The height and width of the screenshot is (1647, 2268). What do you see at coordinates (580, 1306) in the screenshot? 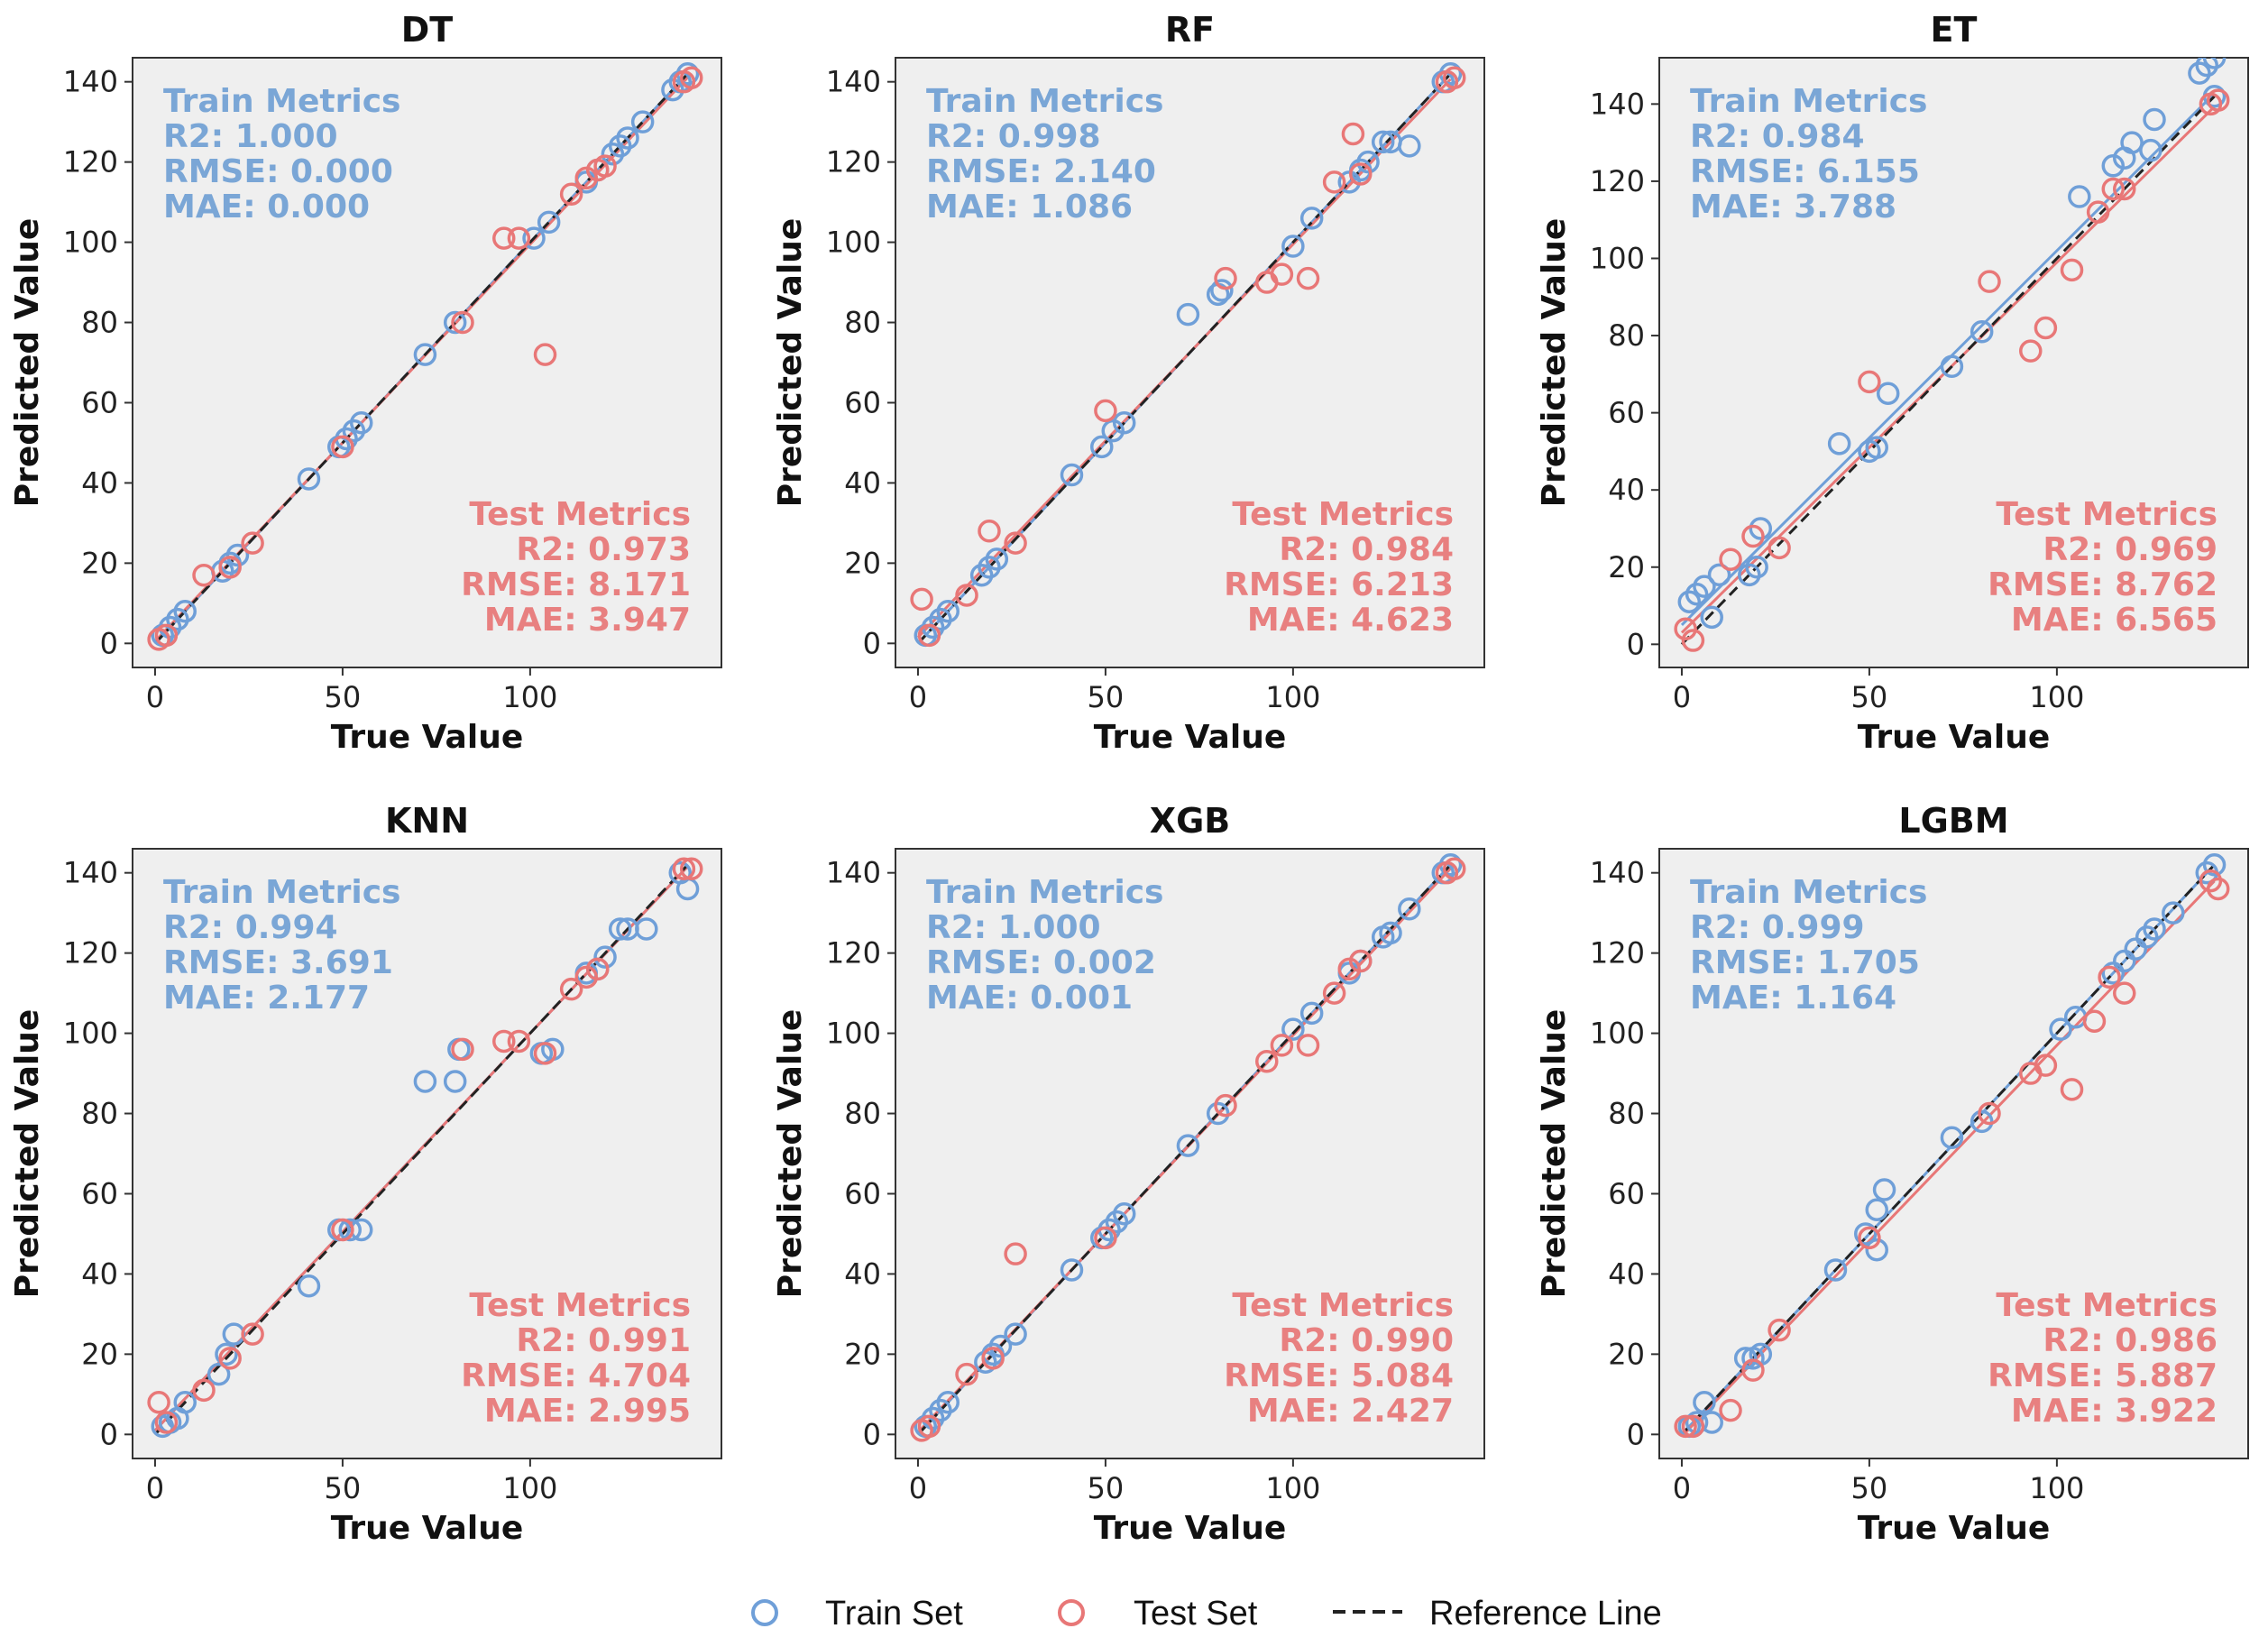
I see `test-metrics-line: Test Metrics` at bounding box center [580, 1306].